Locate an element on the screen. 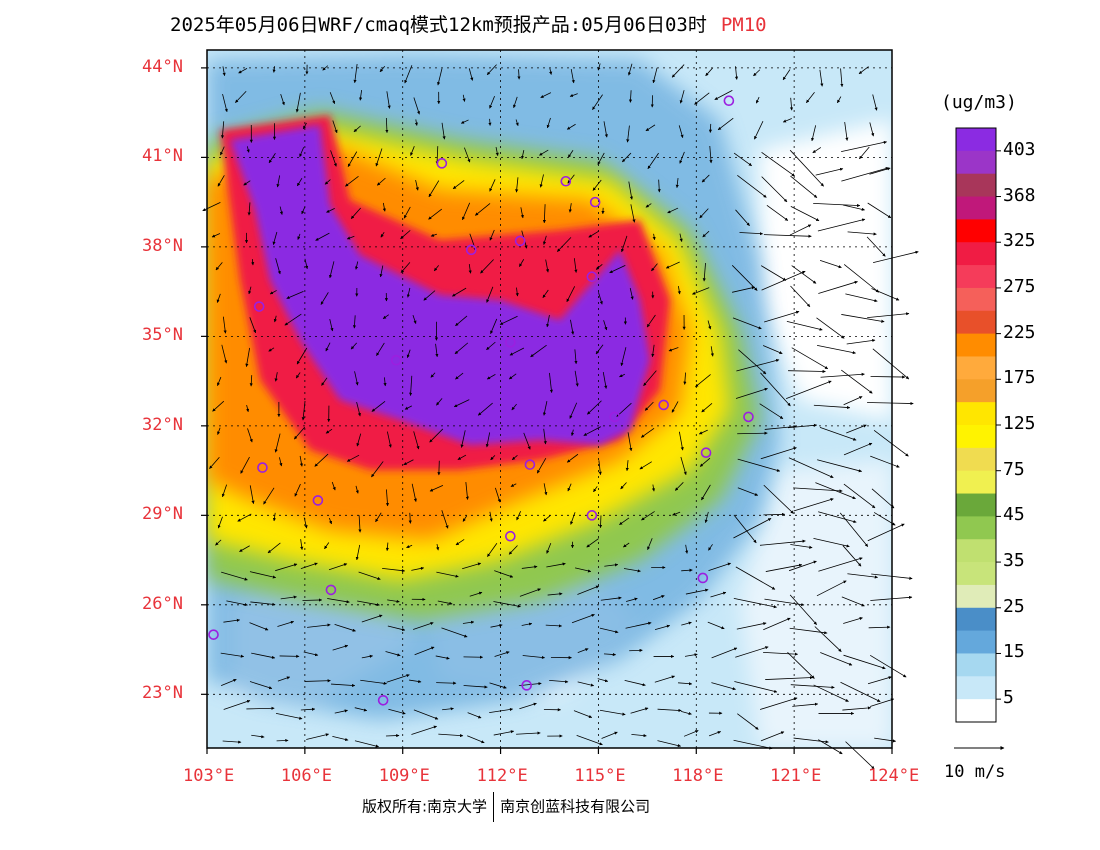  colorbar-label: 5 is located at coordinates (1008, 698).